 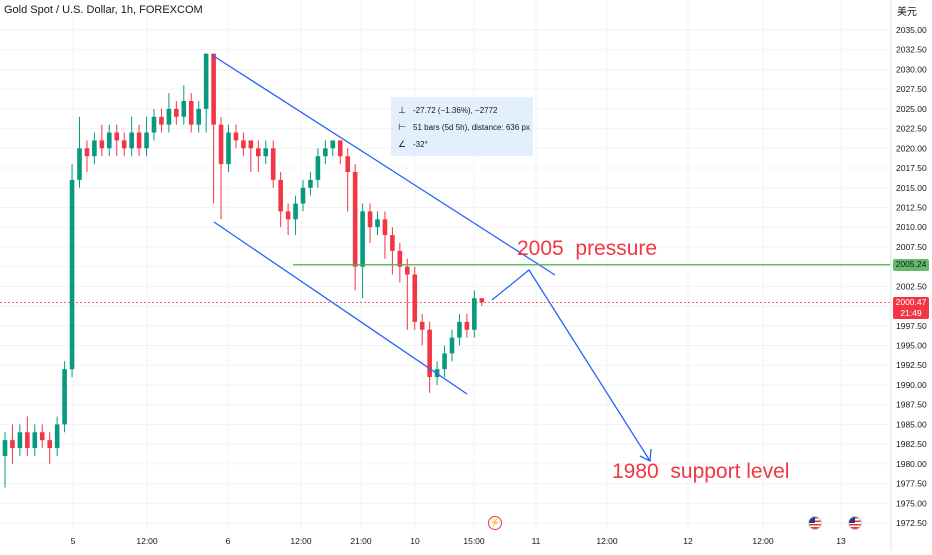 What do you see at coordinates (911, 444) in the screenshot?
I see `y-tick-label: 1982.50` at bounding box center [911, 444].